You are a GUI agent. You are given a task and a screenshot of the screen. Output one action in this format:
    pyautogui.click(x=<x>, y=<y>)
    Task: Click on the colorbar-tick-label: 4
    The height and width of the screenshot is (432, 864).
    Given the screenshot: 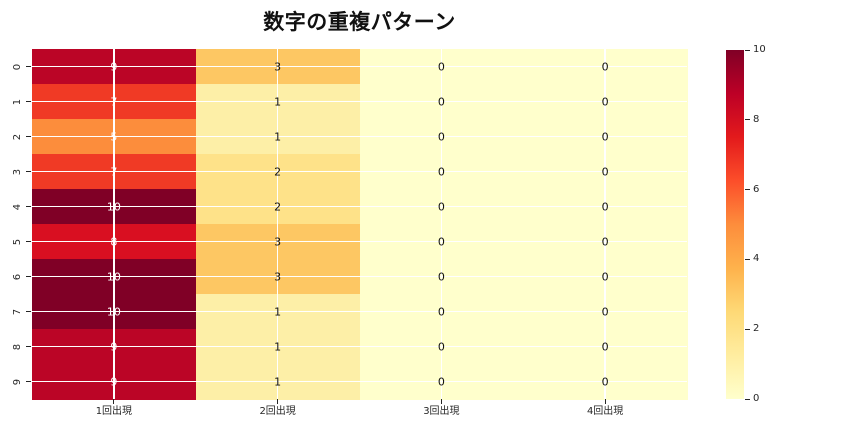 What is the action you would take?
    pyautogui.click(x=756, y=259)
    